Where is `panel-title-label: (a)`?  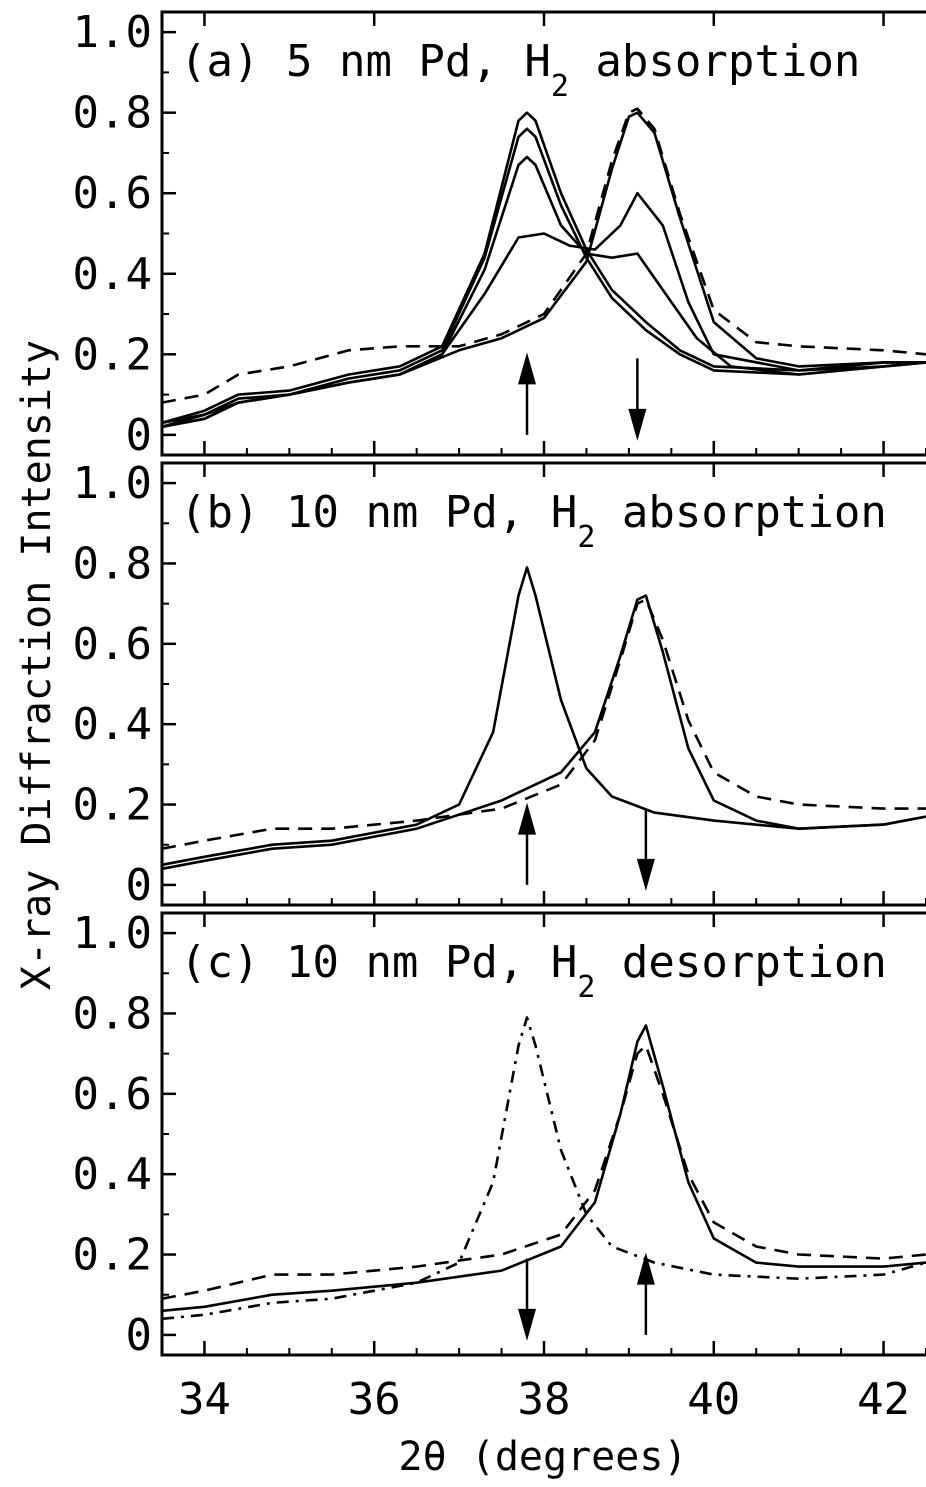 panel-title-label: (a) is located at coordinates (233, 61).